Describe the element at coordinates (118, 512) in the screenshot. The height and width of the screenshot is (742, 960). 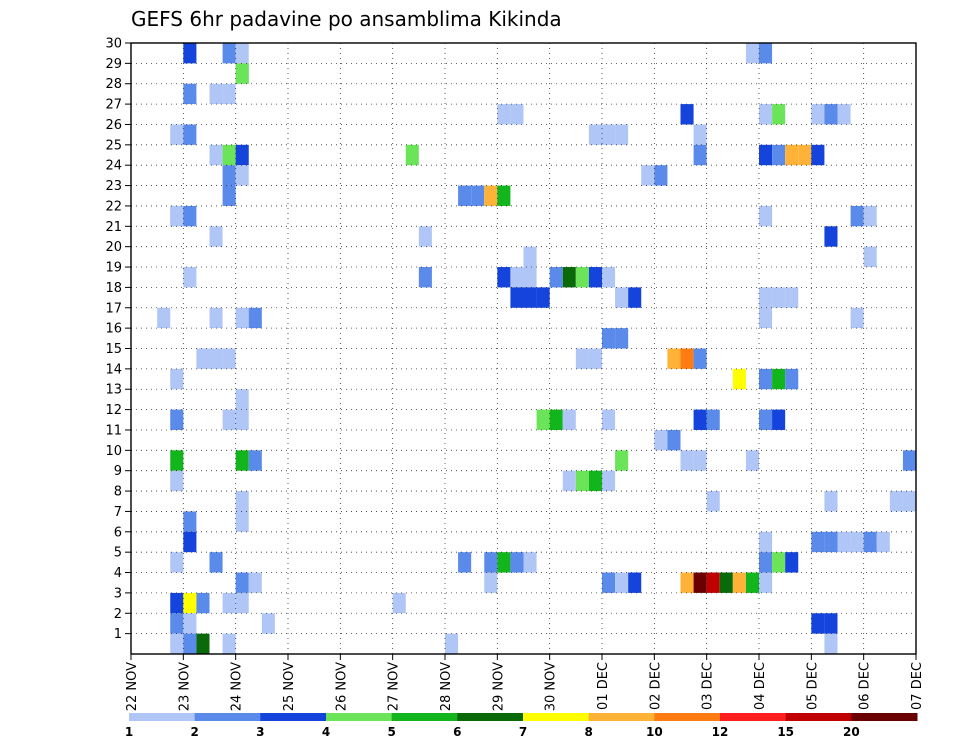
I see `y-tick-label: 7` at that location.